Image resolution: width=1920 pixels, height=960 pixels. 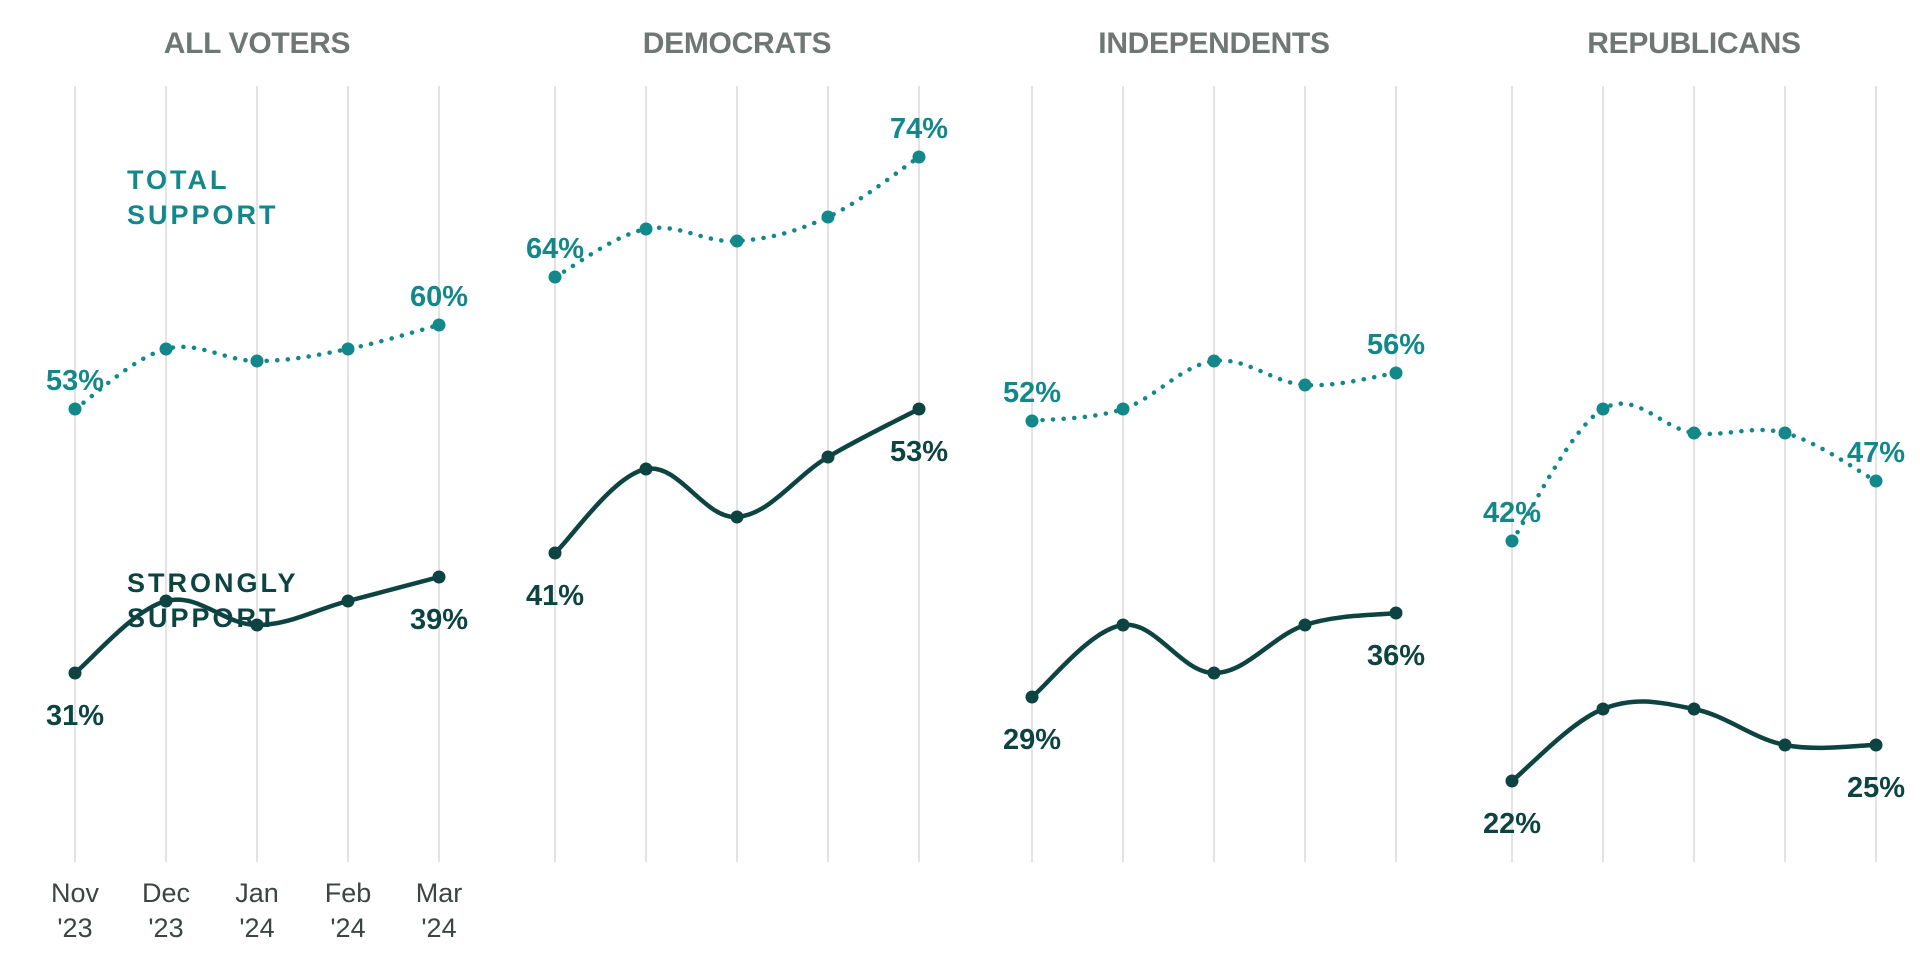 What do you see at coordinates (737, 43) in the screenshot?
I see `panel-title: DEMOCRATS` at bounding box center [737, 43].